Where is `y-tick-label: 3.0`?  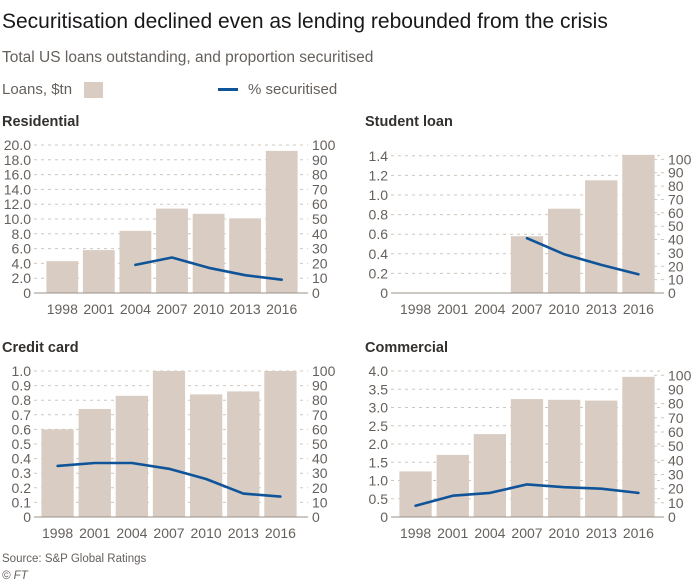
y-tick-label: 3.0 is located at coordinates (379, 408).